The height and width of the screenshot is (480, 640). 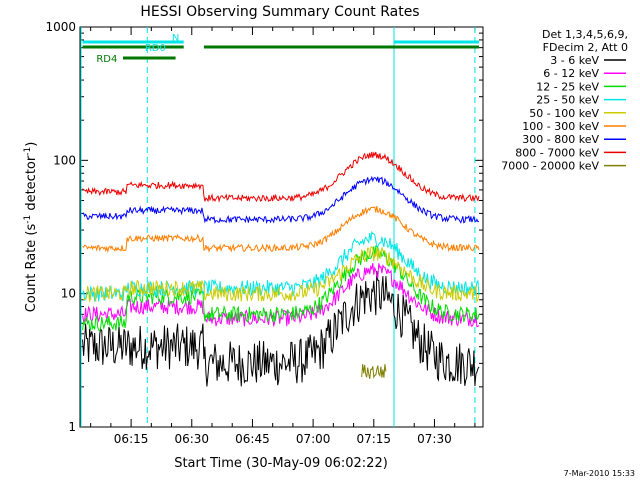 What do you see at coordinates (550, 166) in the screenshot?
I see `legend-label: 7000 - 20000 keV` at bounding box center [550, 166].